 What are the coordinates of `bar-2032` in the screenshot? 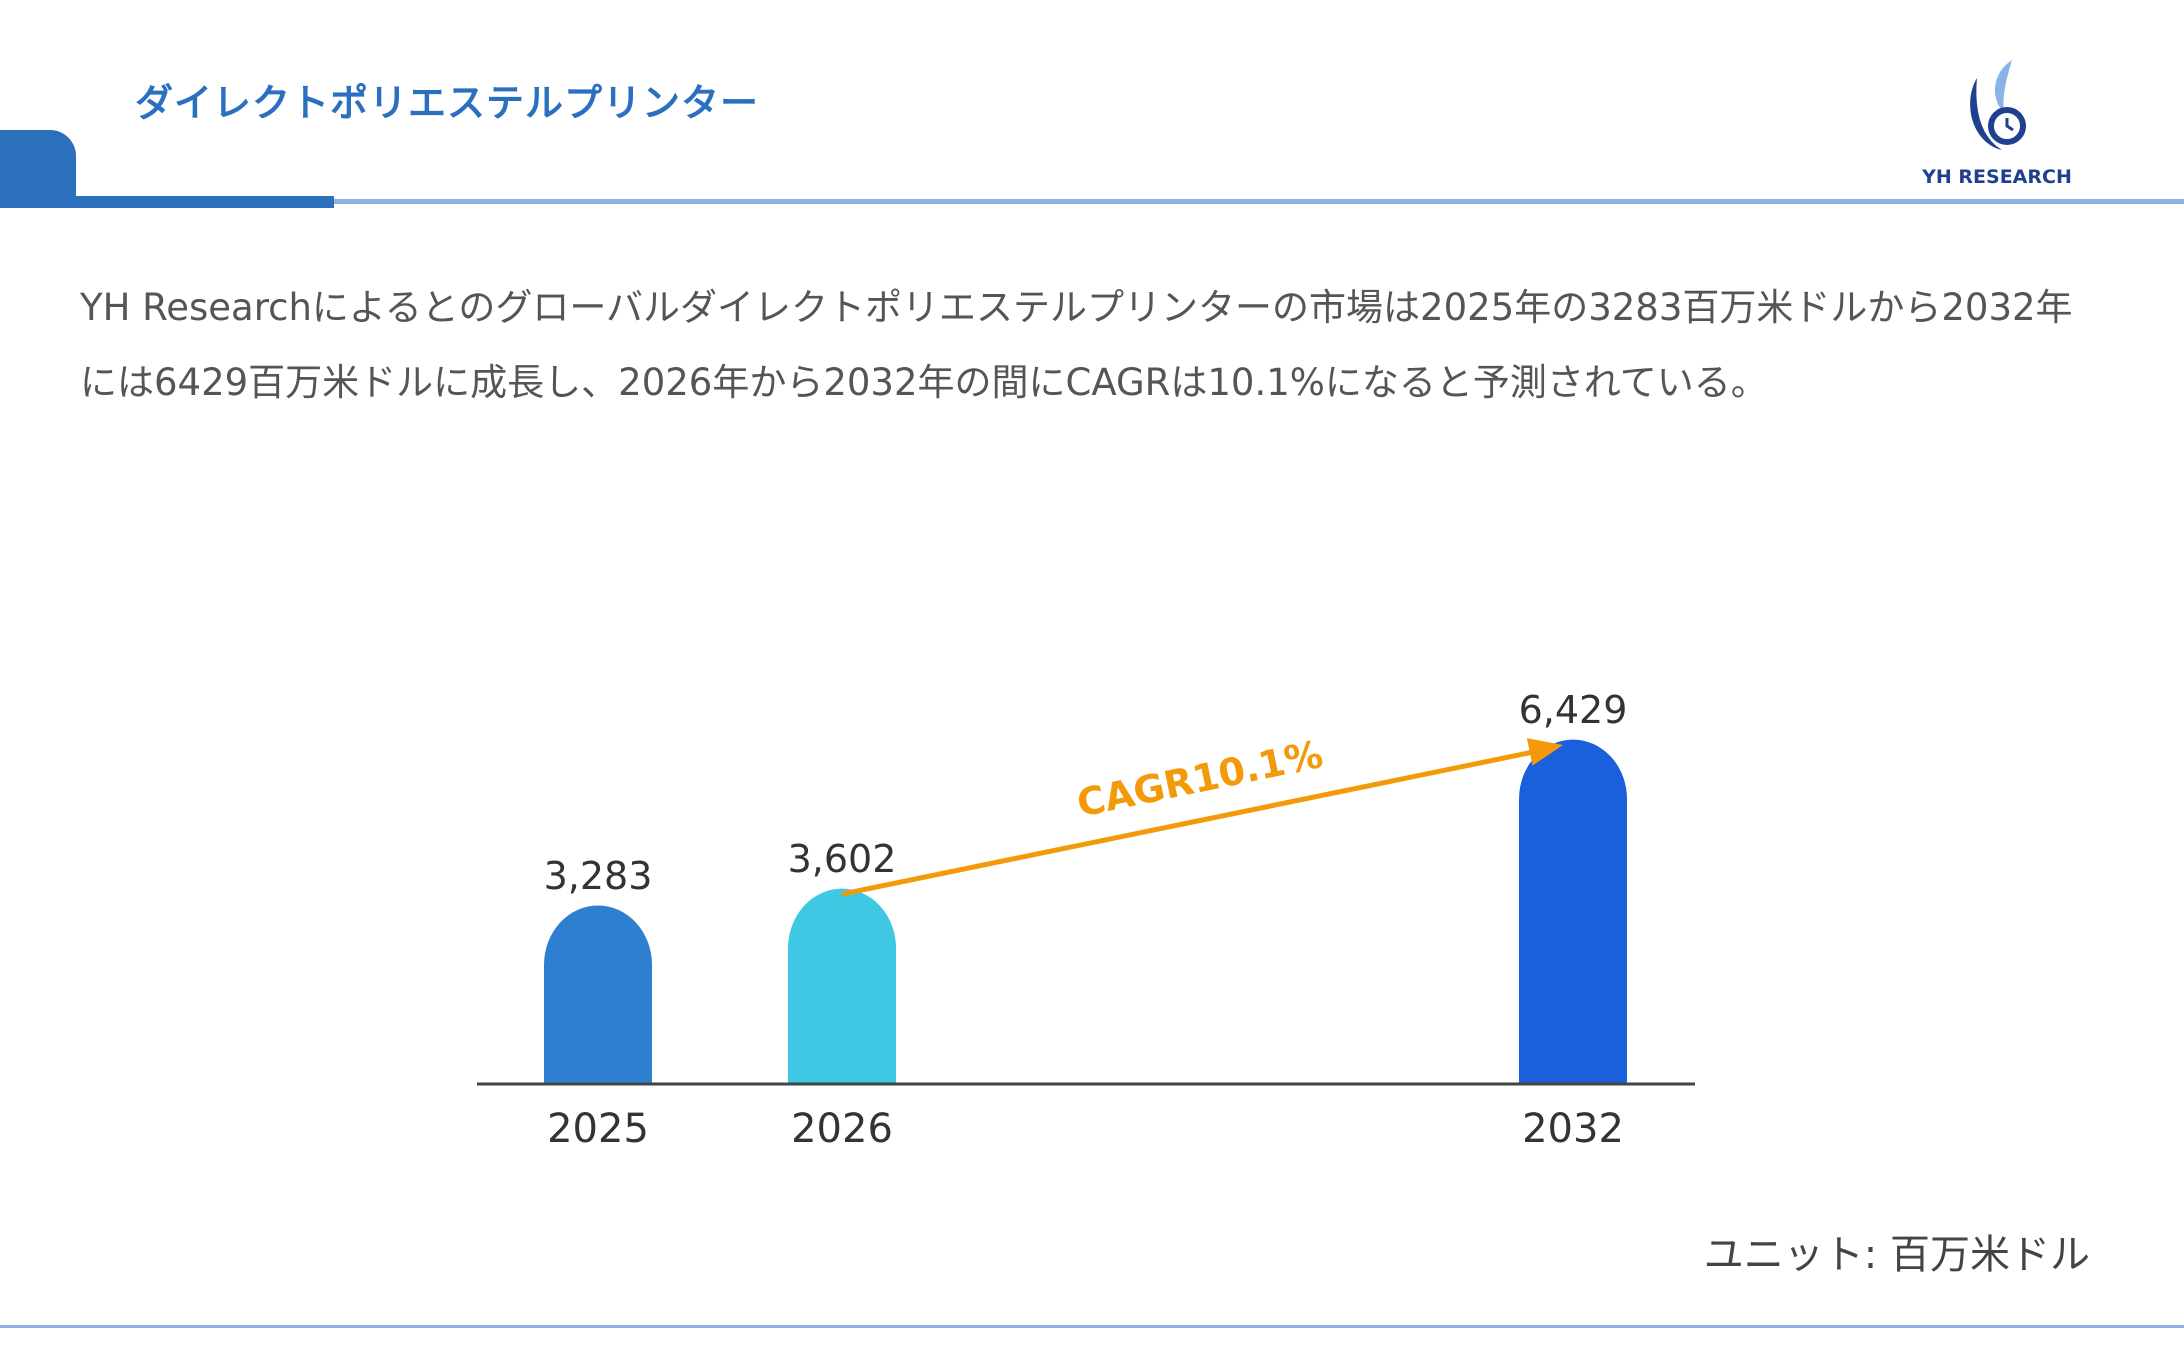 It's located at (1573, 911).